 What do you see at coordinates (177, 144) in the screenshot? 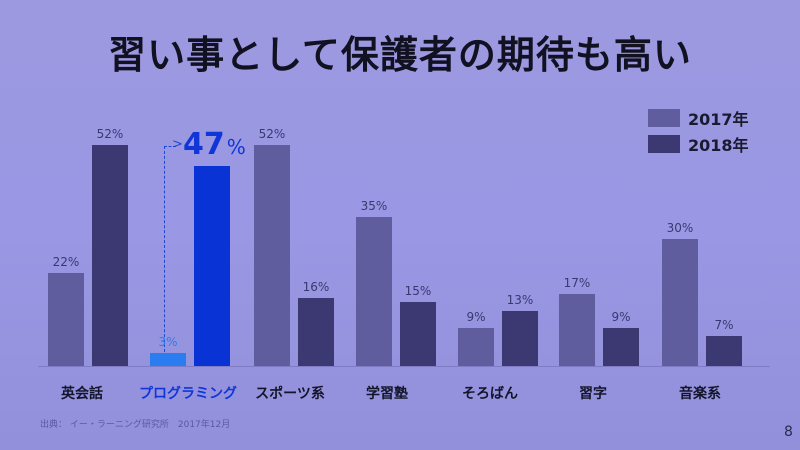
I see `arrow-right-icon: >` at bounding box center [177, 144].